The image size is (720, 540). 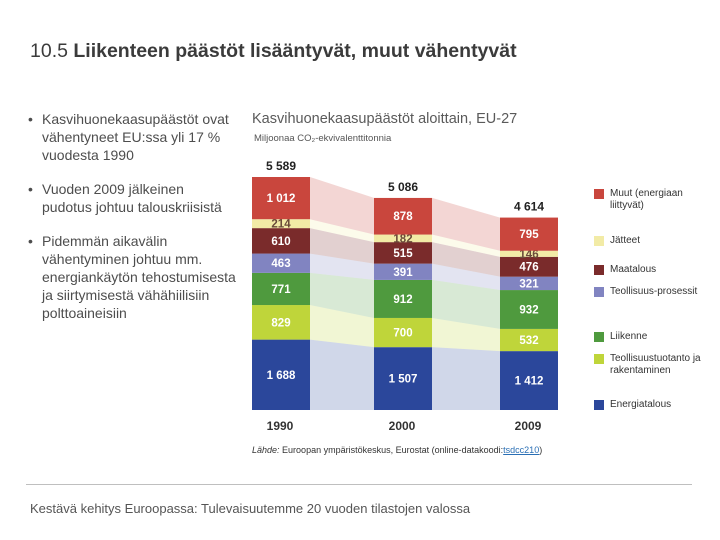 I want to click on bar-value-label: 321, so click(x=529, y=284).